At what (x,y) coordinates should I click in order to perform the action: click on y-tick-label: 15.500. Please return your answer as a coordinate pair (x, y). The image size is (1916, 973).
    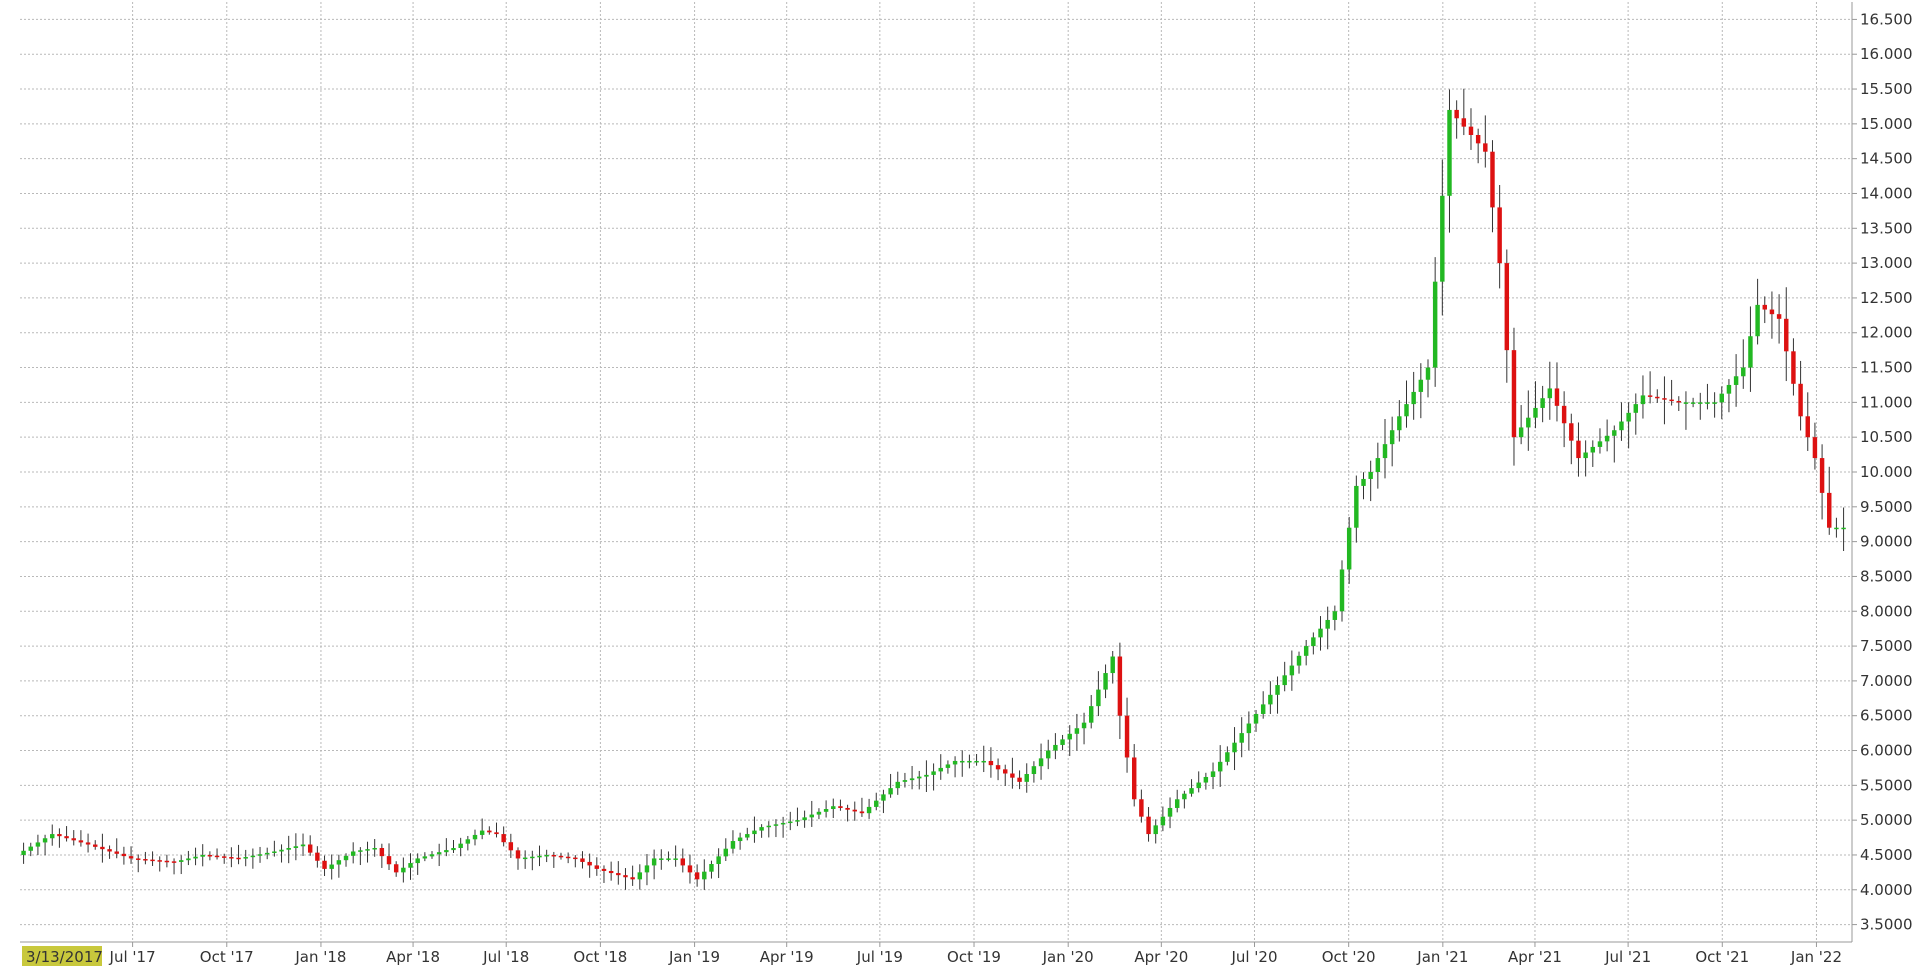
    Looking at the image, I should click on (1886, 89).